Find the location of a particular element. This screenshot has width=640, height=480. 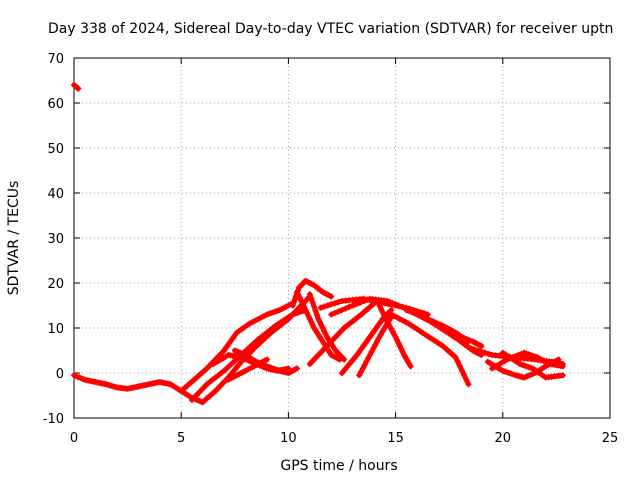

y-tick-label: -10 is located at coordinates (53, 419).